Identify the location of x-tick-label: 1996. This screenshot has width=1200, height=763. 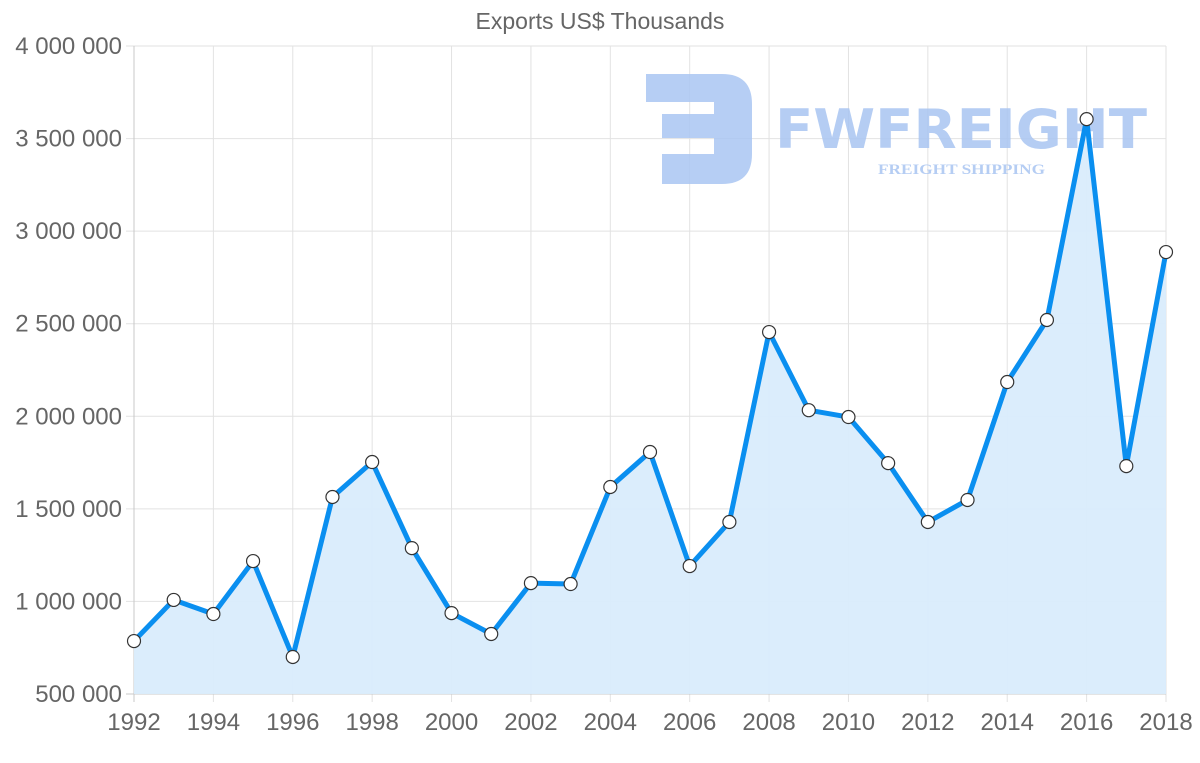
(292, 722).